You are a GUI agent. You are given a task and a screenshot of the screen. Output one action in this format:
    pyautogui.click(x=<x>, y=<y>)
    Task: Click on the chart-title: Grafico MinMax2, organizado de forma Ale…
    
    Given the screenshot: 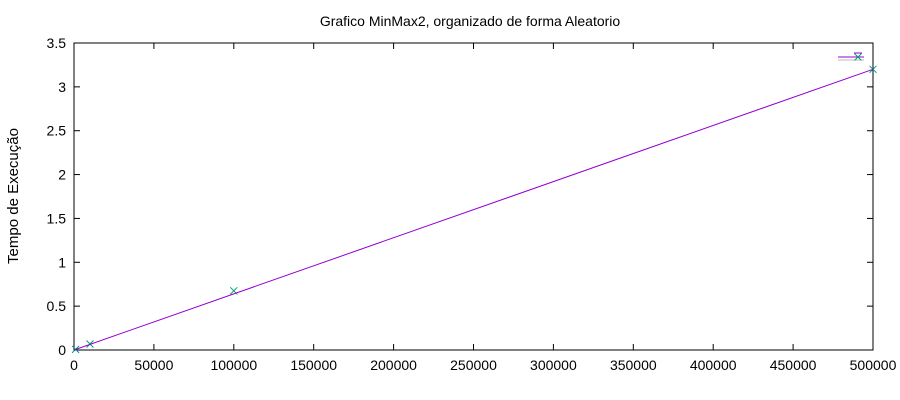 What is the action you would take?
    pyautogui.click(x=470, y=21)
    